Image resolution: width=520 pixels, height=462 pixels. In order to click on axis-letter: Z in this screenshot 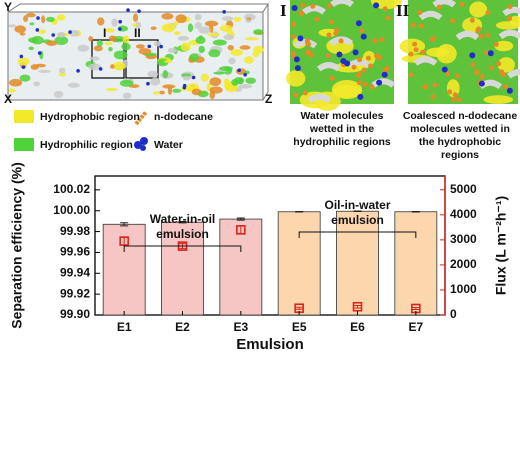, I will do `click(268, 99)`.